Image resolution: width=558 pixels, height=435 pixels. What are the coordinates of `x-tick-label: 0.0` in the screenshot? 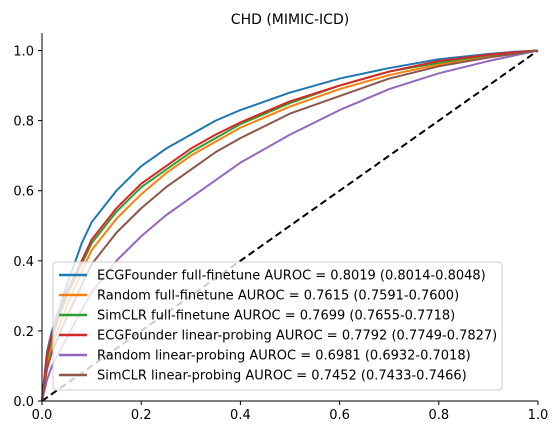 It's located at (42, 415).